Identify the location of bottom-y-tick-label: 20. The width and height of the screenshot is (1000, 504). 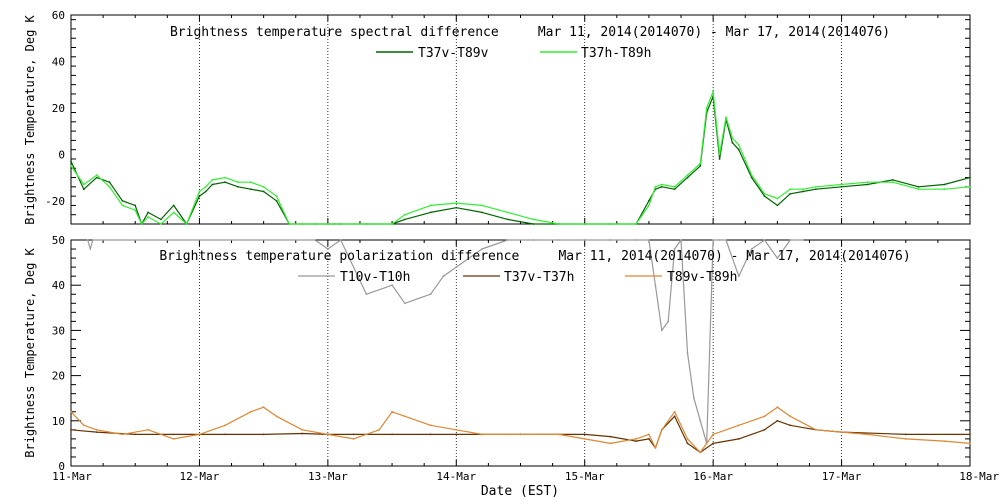
(58, 376).